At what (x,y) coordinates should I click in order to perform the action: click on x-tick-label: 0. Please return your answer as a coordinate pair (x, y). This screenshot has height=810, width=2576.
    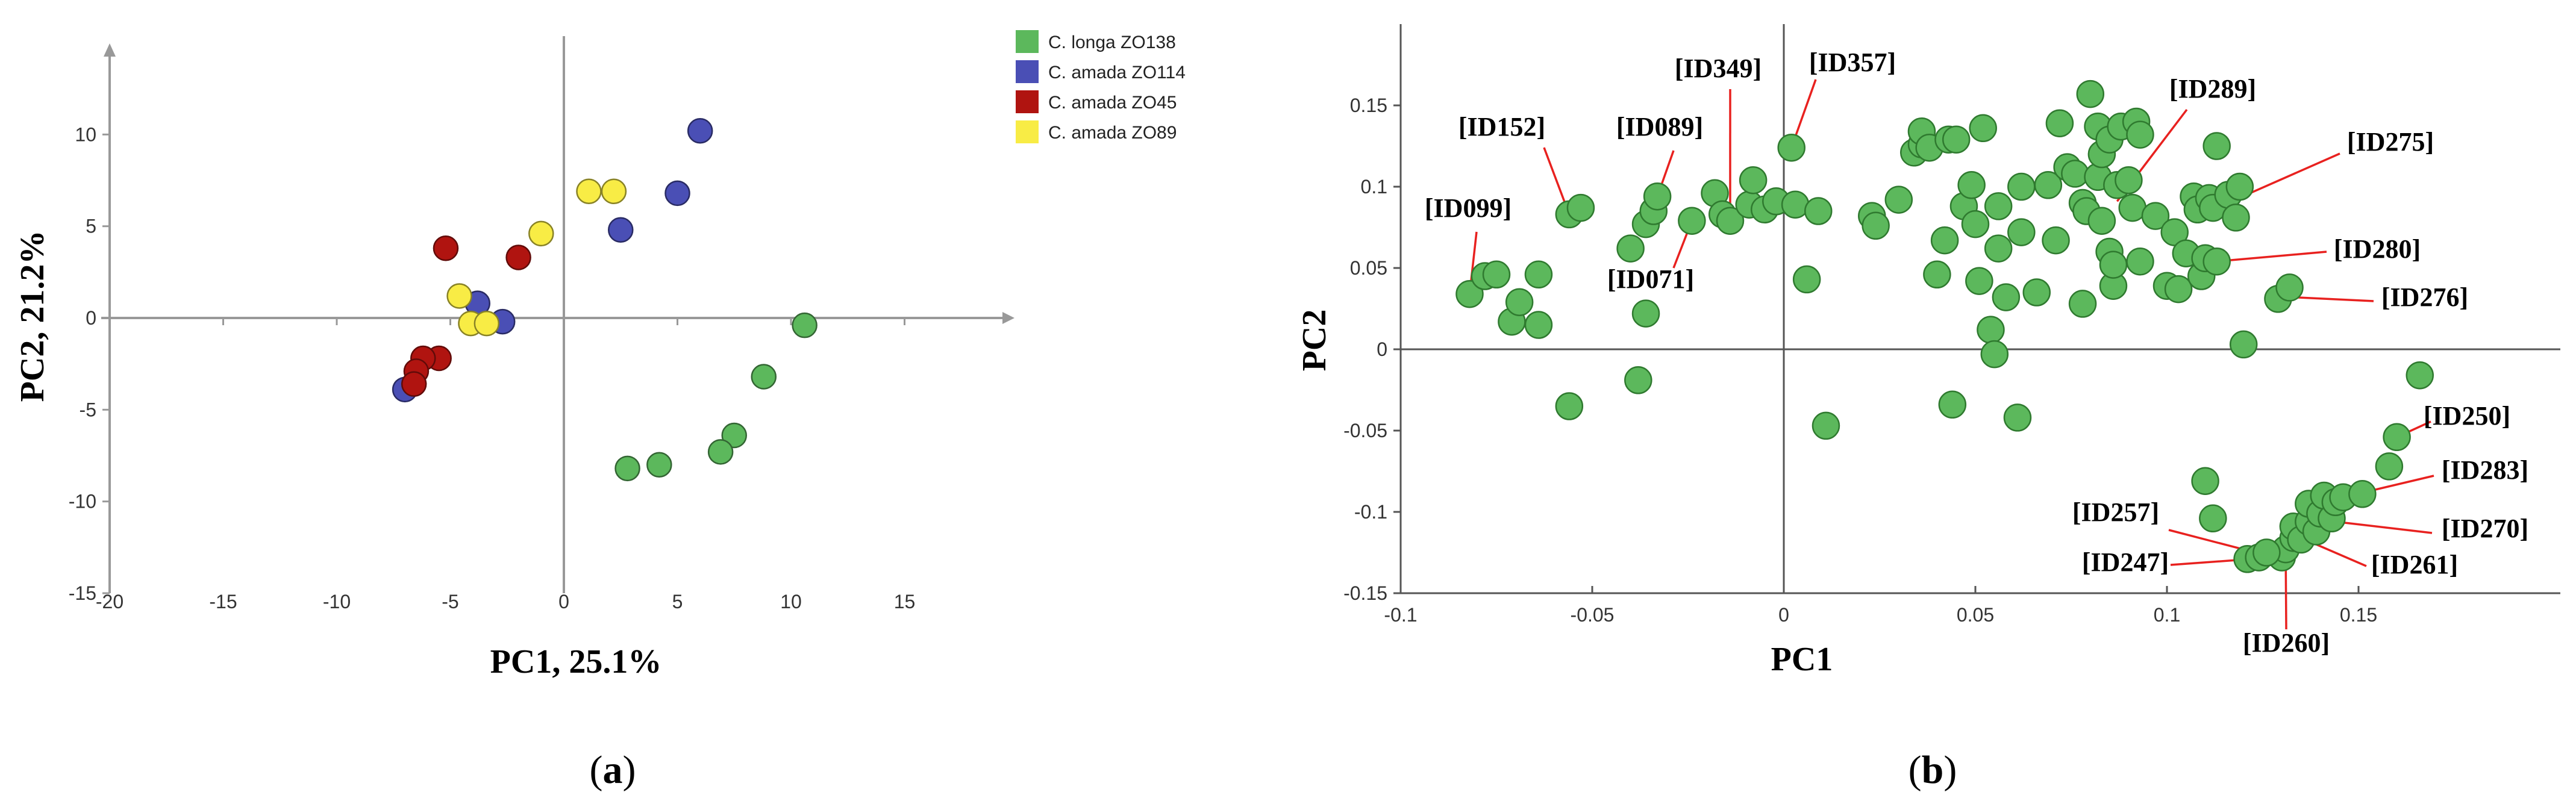
    Looking at the image, I should click on (564, 602).